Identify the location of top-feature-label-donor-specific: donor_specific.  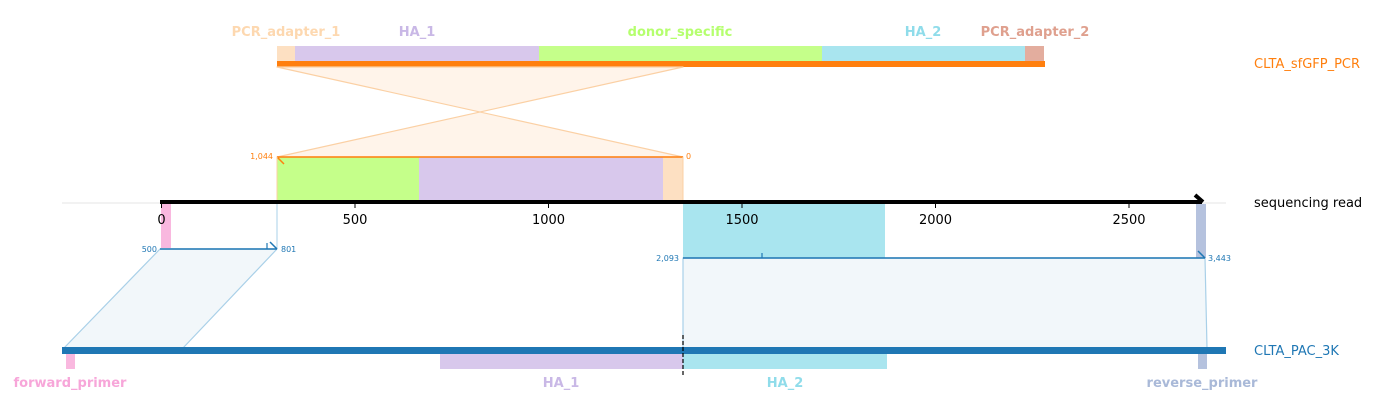
(680, 32).